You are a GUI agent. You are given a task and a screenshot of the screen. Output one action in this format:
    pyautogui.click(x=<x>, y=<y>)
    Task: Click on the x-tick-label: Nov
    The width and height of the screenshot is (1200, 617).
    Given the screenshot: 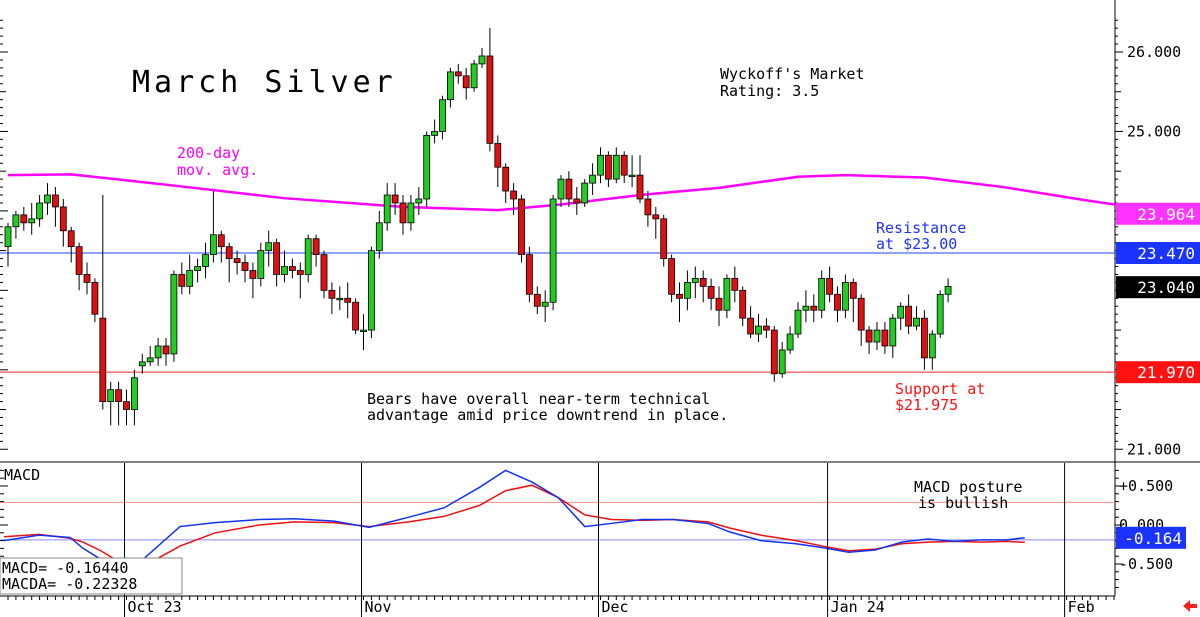 What is the action you would take?
    pyautogui.click(x=378, y=607)
    